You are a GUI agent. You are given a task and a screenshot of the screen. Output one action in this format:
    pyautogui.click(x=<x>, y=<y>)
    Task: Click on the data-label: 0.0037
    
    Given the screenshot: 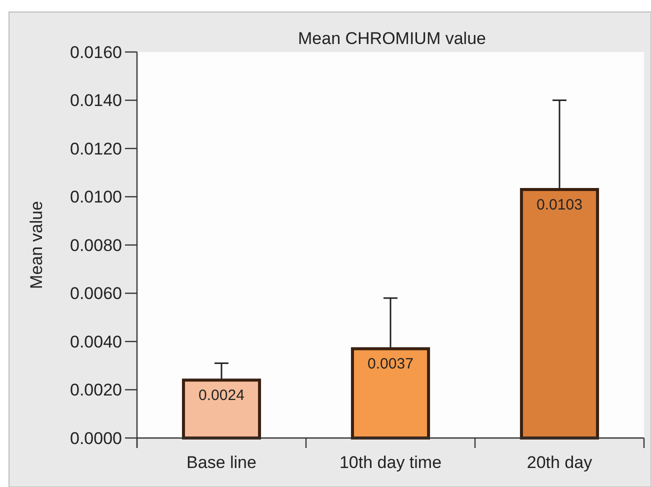 What is the action you would take?
    pyautogui.click(x=391, y=364)
    